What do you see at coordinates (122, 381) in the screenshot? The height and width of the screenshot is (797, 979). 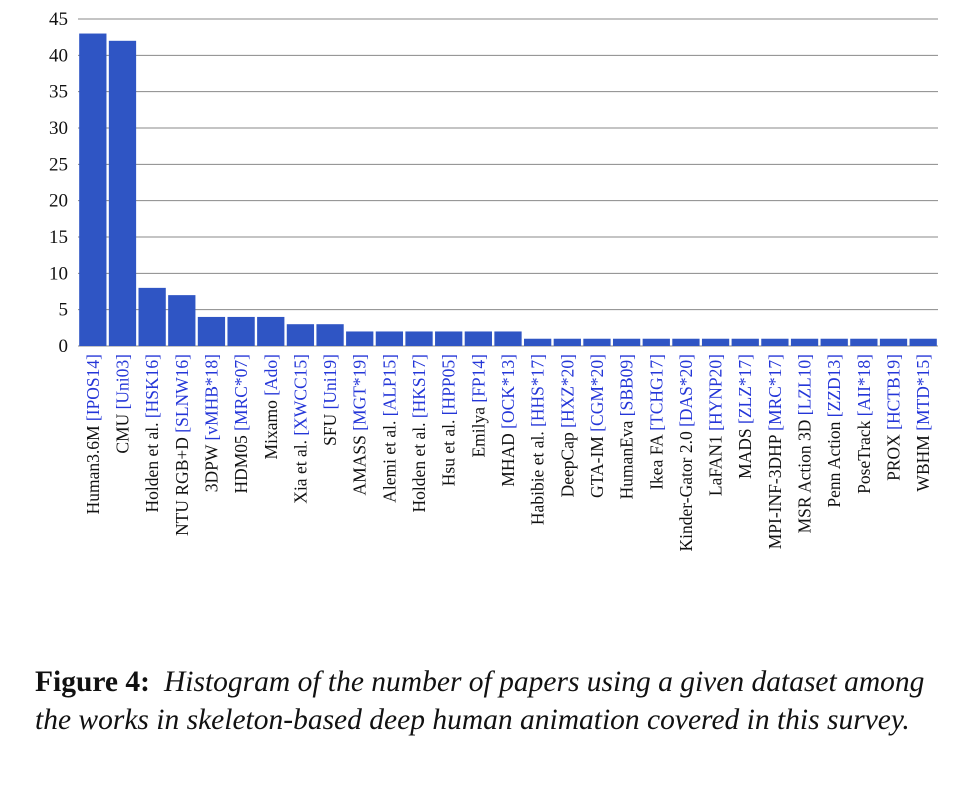 I see `citation-link: [Uni03]` at bounding box center [122, 381].